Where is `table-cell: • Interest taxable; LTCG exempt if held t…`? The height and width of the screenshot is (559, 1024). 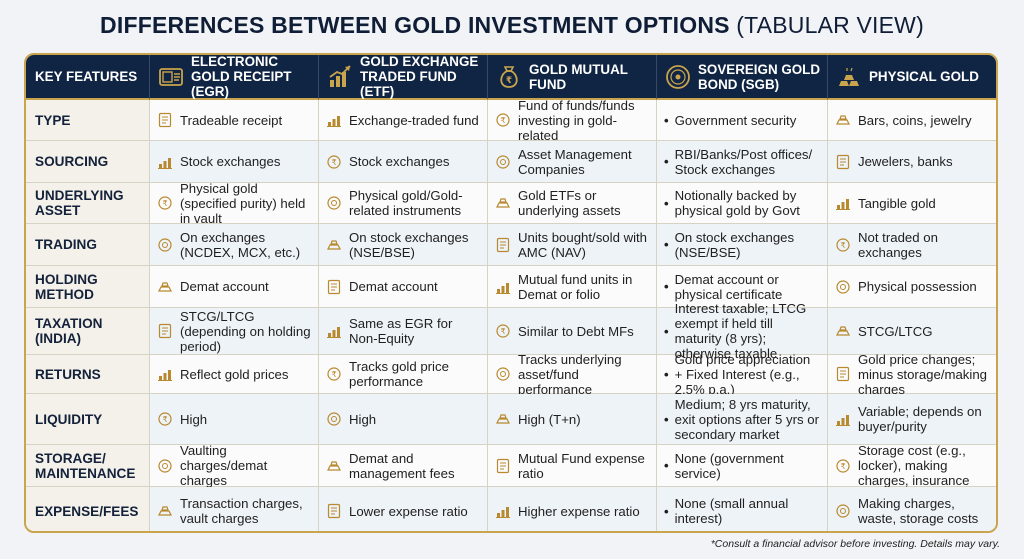
table-cell: • Interest taxable; LTCG exempt if held t… is located at coordinates (742, 331).